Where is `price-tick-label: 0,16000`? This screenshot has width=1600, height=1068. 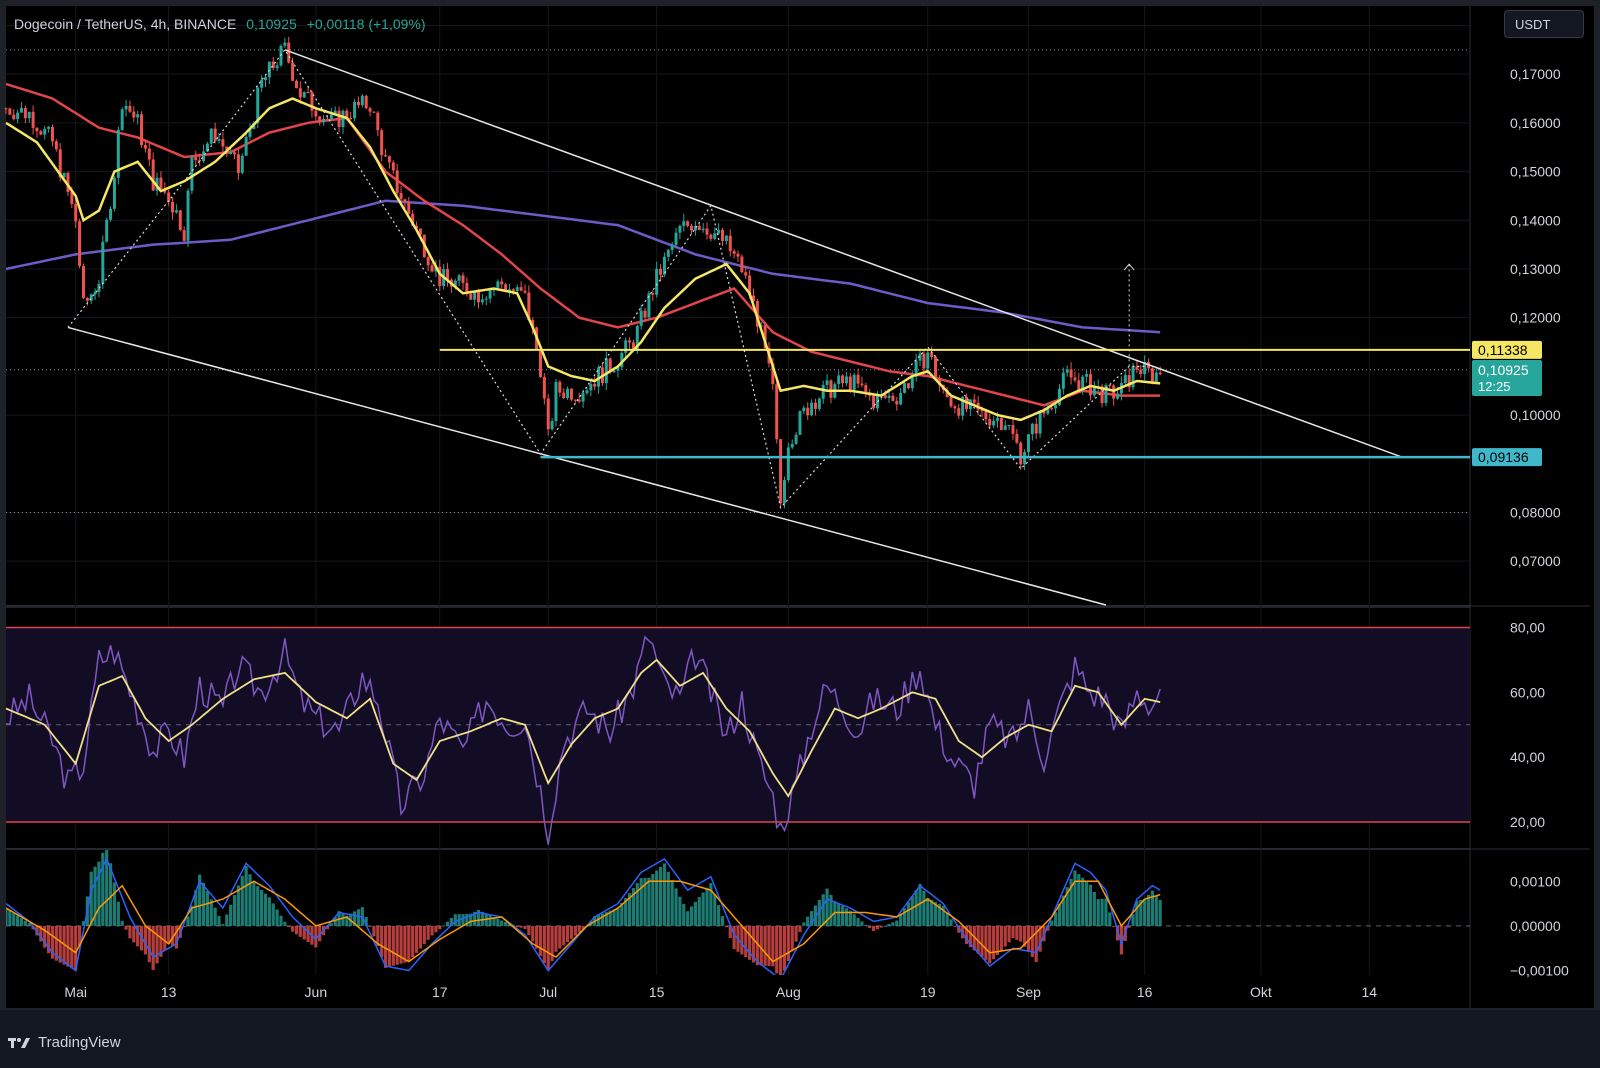
price-tick-label: 0,16000 is located at coordinates (1535, 123).